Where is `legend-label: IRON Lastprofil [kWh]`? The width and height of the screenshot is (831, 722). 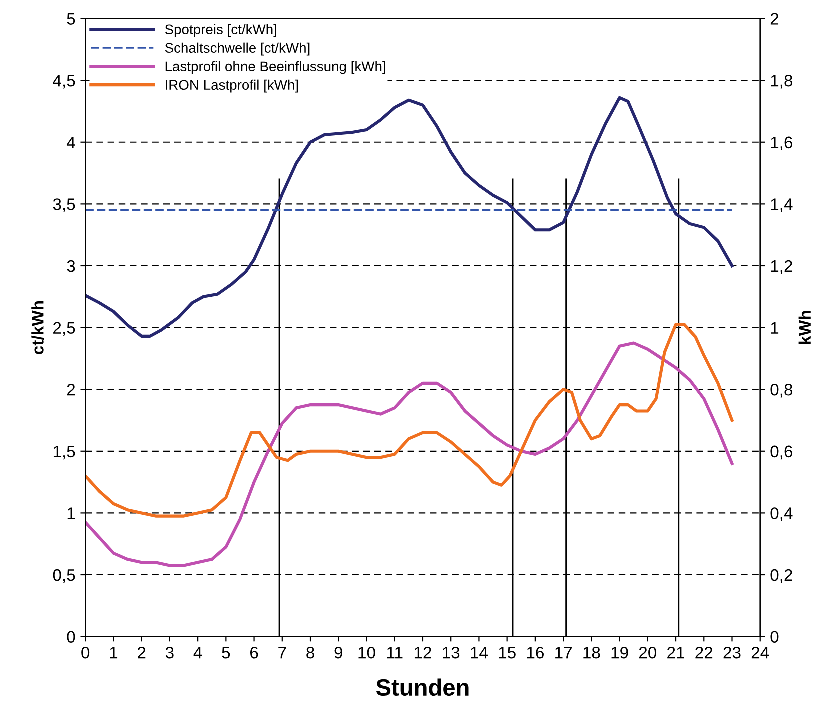
legend-label: IRON Lastprofil [kWh] is located at coordinates (232, 86).